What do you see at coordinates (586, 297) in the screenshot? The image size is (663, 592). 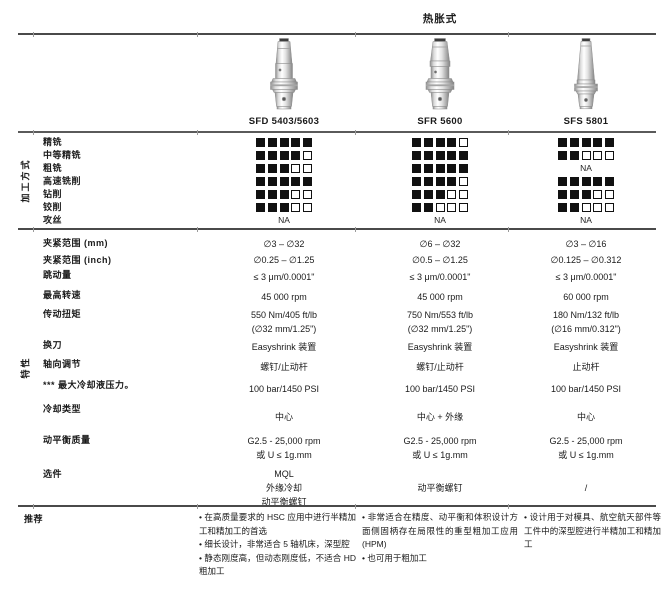 I see `spec-value-cell: 60 000 rpm` at bounding box center [586, 297].